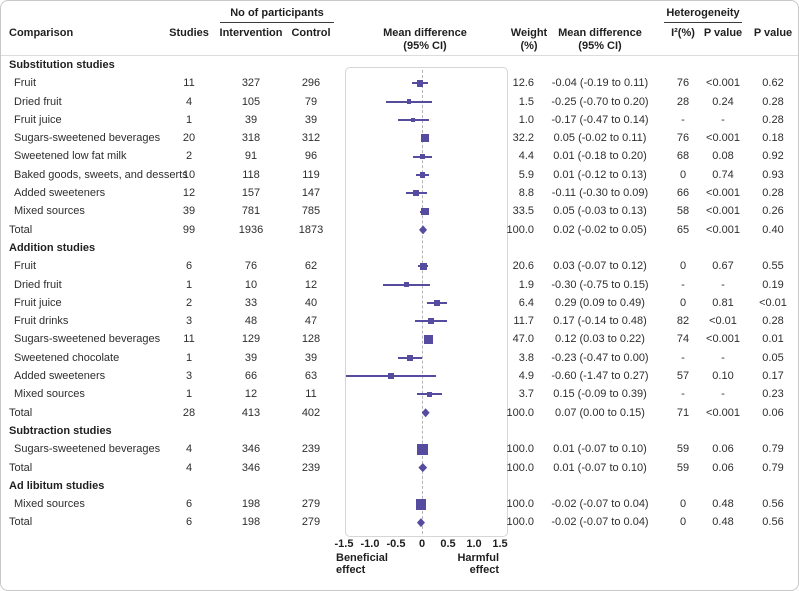 This screenshot has width=799, height=591. What do you see at coordinates (723, 174) in the screenshot?
I see `cell-p-heterogeneity: 0.74` at bounding box center [723, 174].